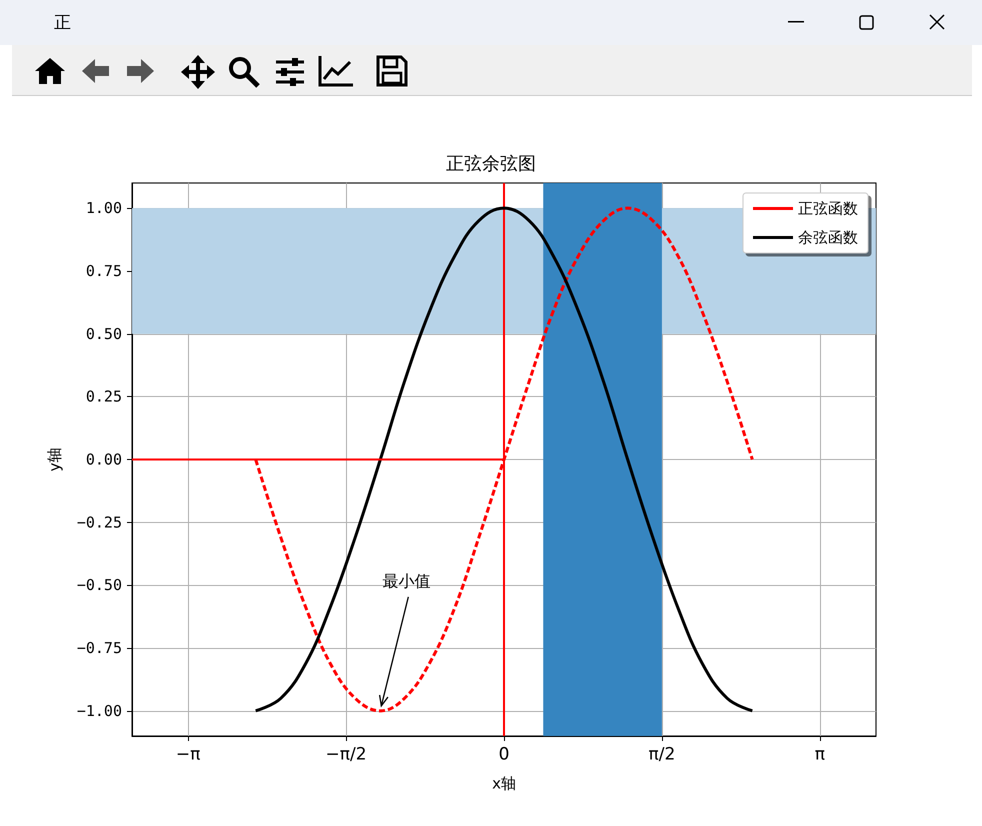 The image size is (982, 826). I want to click on x-tick-label: π, so click(819, 754).